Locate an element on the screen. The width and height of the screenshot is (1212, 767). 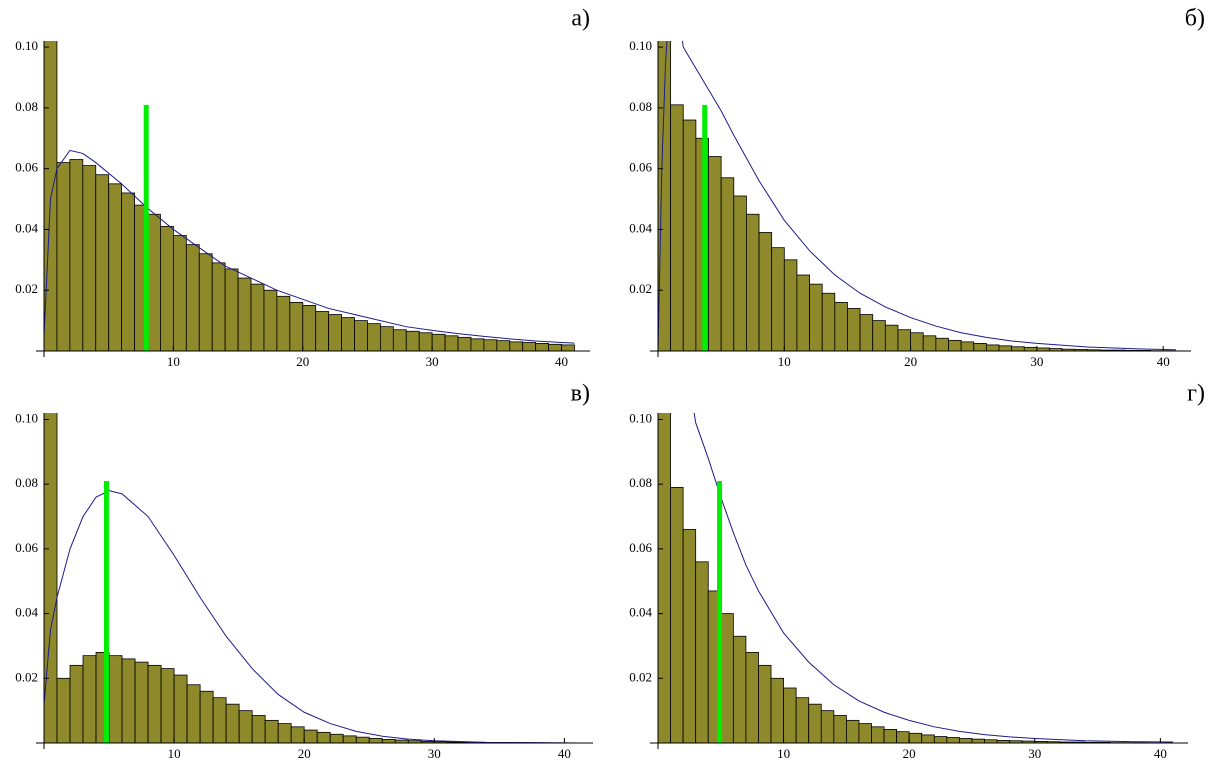
panel-label: а) is located at coordinates (580, 19).